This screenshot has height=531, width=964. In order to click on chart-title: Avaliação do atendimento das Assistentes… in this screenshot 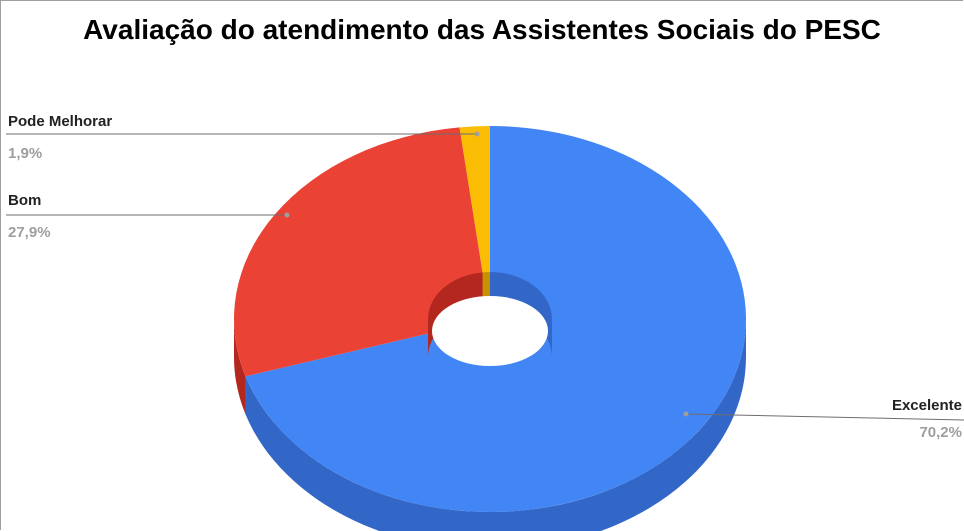, I will do `click(482, 29)`.